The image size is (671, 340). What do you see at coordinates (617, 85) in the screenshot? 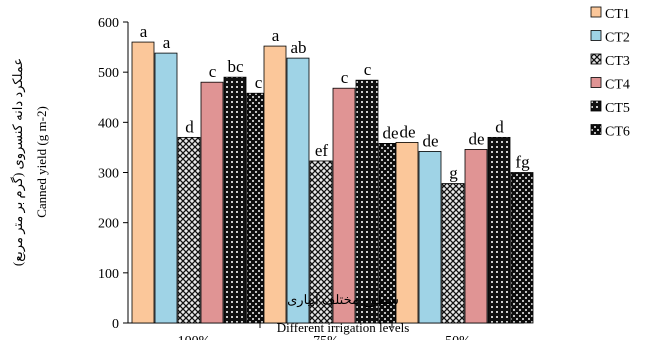
I see `legend-label-ct4: CT4` at bounding box center [617, 85].